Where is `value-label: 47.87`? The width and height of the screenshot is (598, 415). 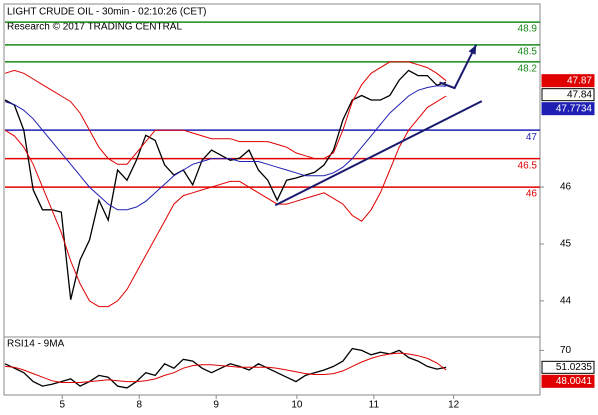 value-label: 47.87 is located at coordinates (579, 80).